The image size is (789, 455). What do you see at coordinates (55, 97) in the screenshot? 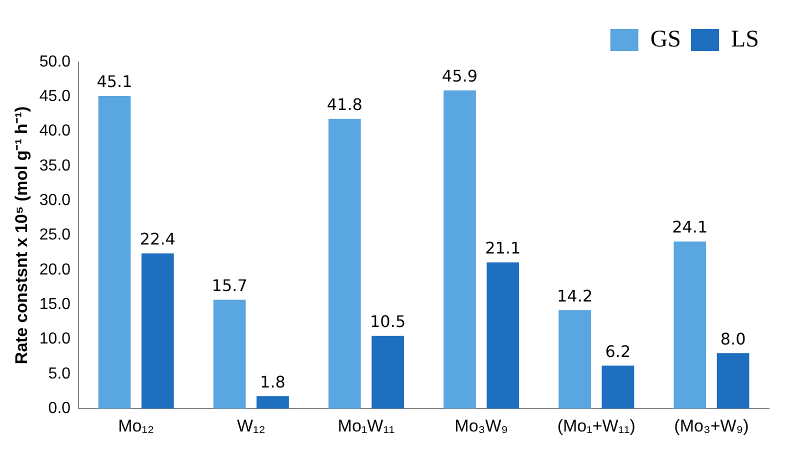
I see `y-tick-label: 45.0` at bounding box center [55, 97].